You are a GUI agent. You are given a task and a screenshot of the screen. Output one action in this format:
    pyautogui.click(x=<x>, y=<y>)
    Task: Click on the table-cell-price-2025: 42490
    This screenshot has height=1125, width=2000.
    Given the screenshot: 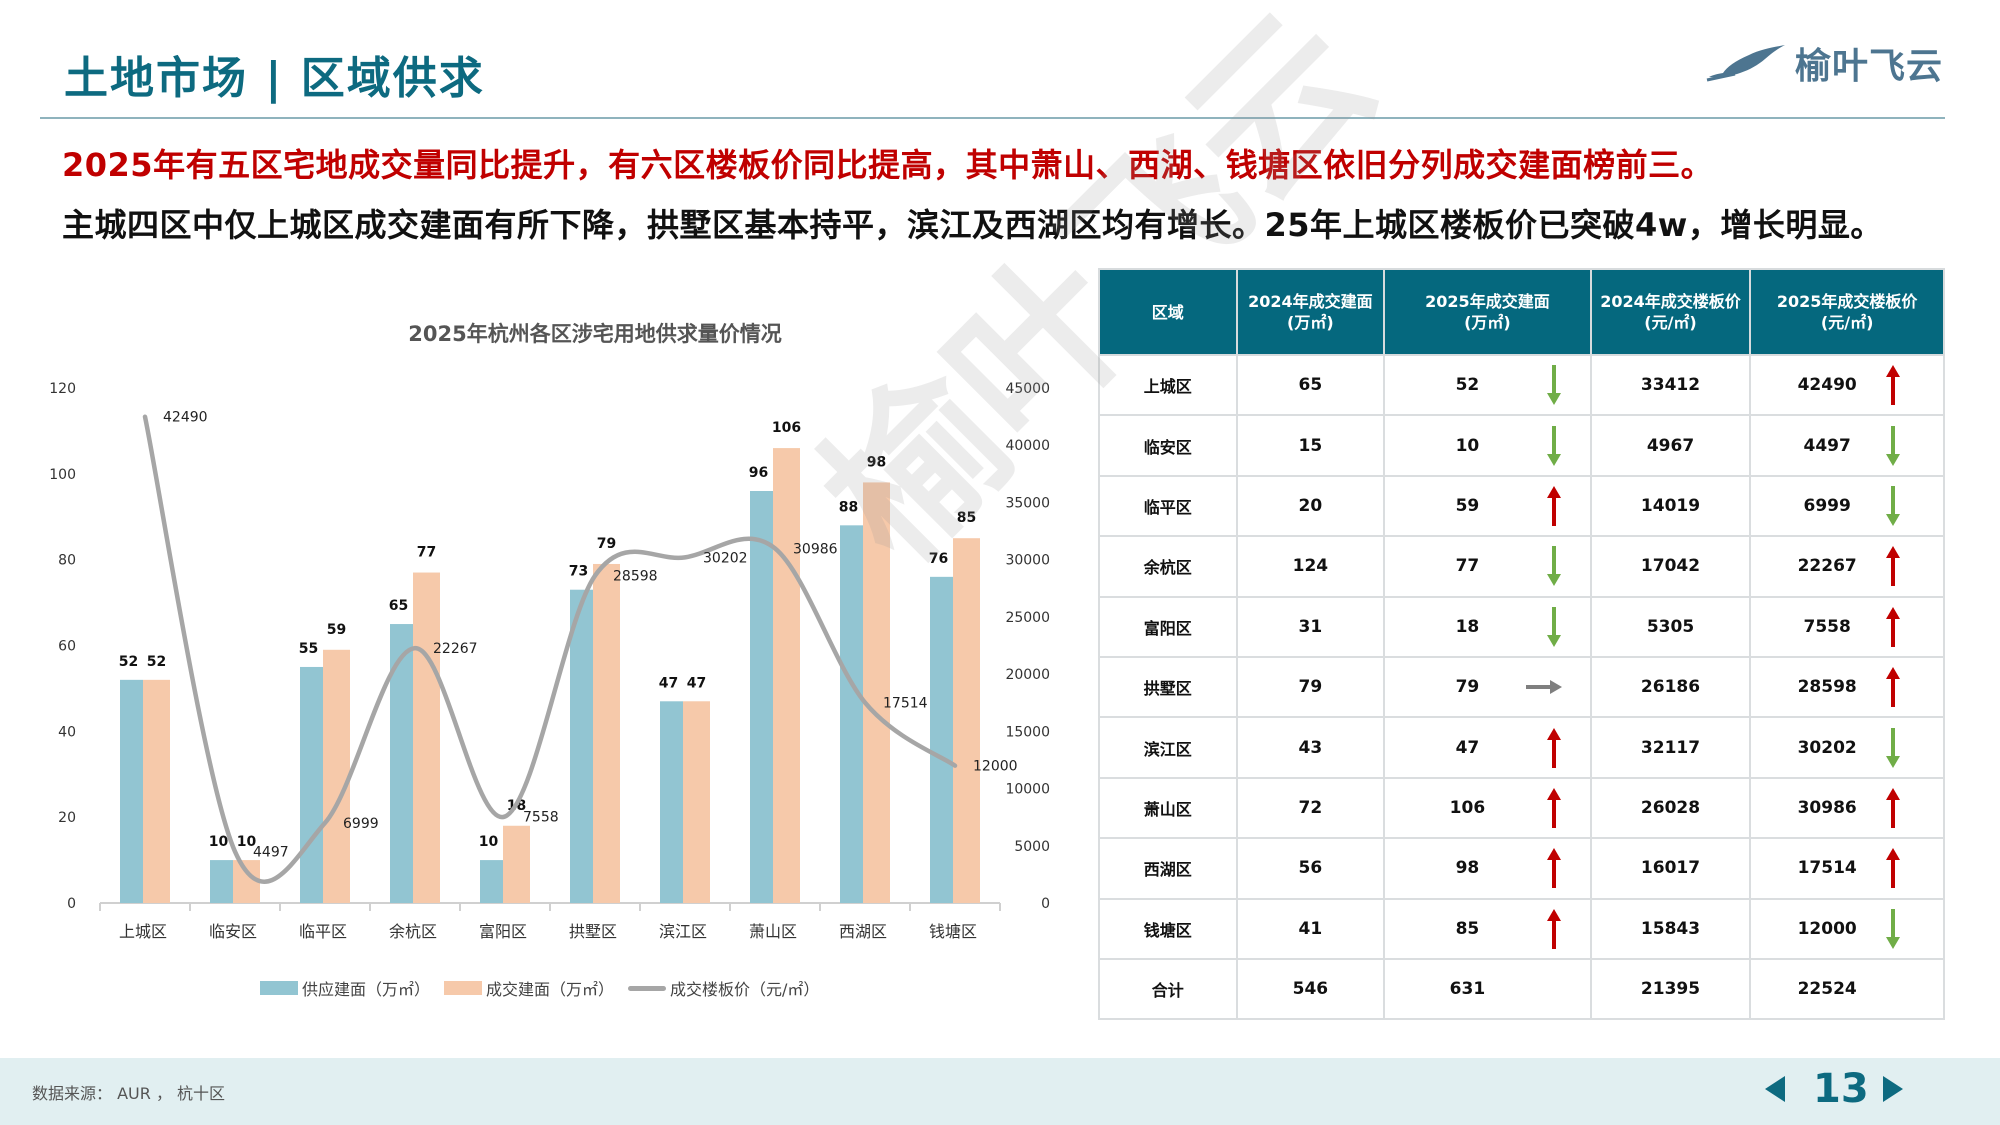 What is the action you would take?
    pyautogui.click(x=1847, y=385)
    